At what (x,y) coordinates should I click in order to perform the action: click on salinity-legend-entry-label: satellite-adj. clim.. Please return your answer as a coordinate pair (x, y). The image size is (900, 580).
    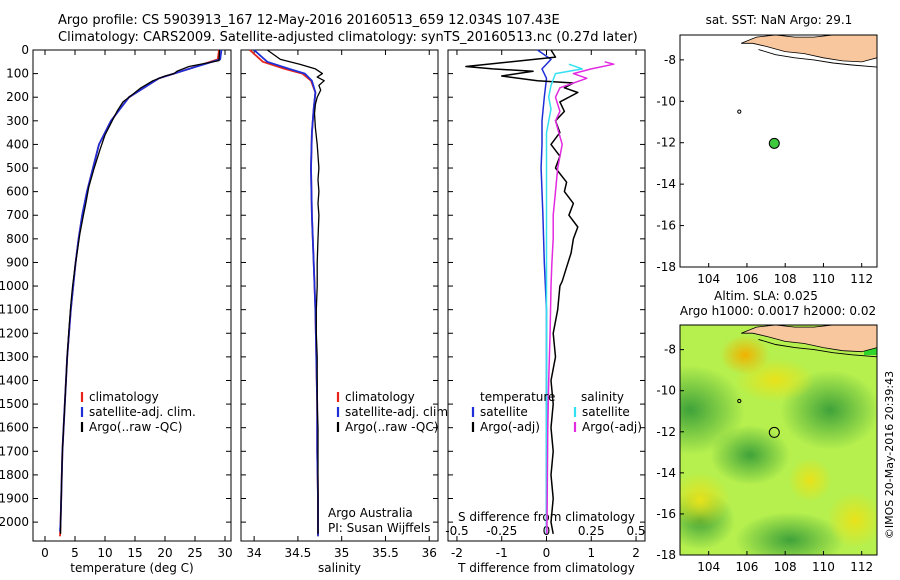
    Looking at the image, I should click on (398, 412).